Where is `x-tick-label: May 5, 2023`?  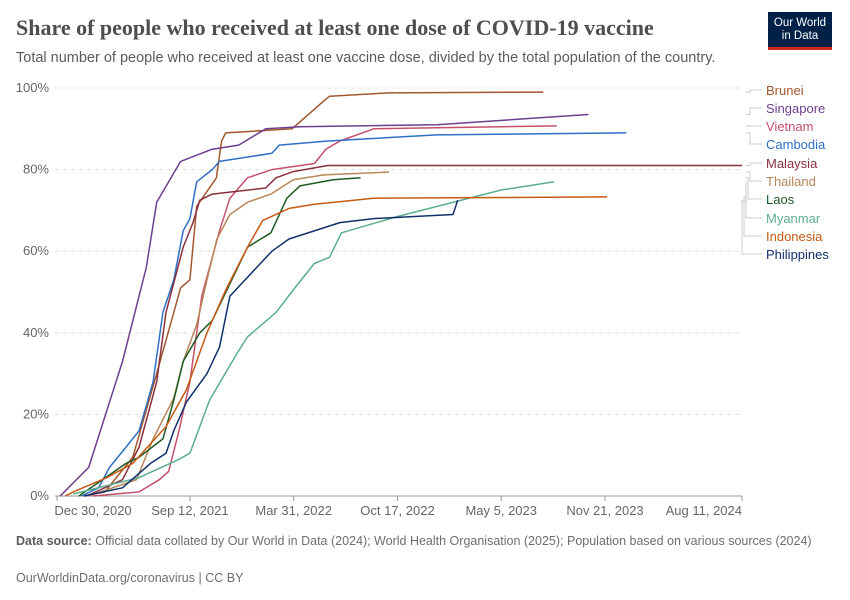
x-tick-label: May 5, 2023 is located at coordinates (501, 510).